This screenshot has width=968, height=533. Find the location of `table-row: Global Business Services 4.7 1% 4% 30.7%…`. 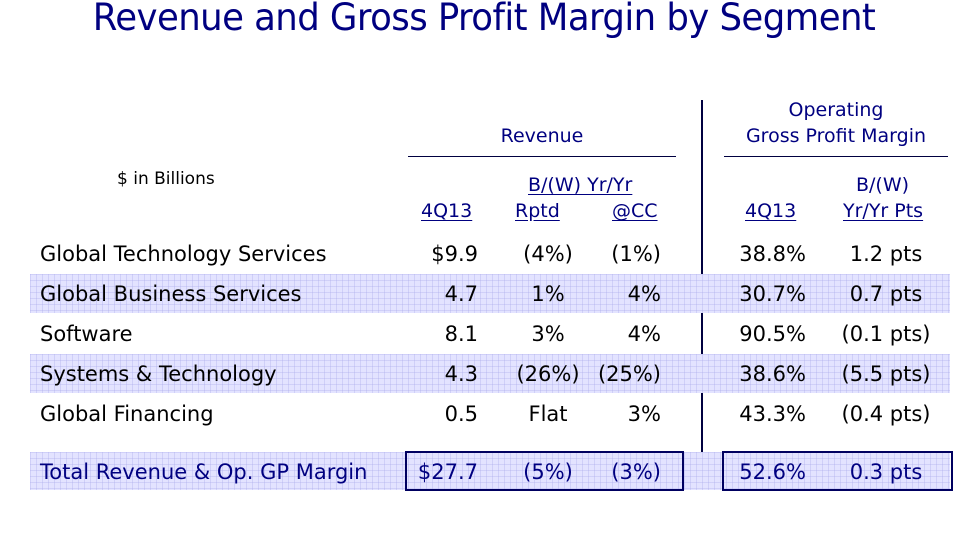

table-row: Global Business Services 4.7 1% 4% 30.7%… is located at coordinates (484, 294).